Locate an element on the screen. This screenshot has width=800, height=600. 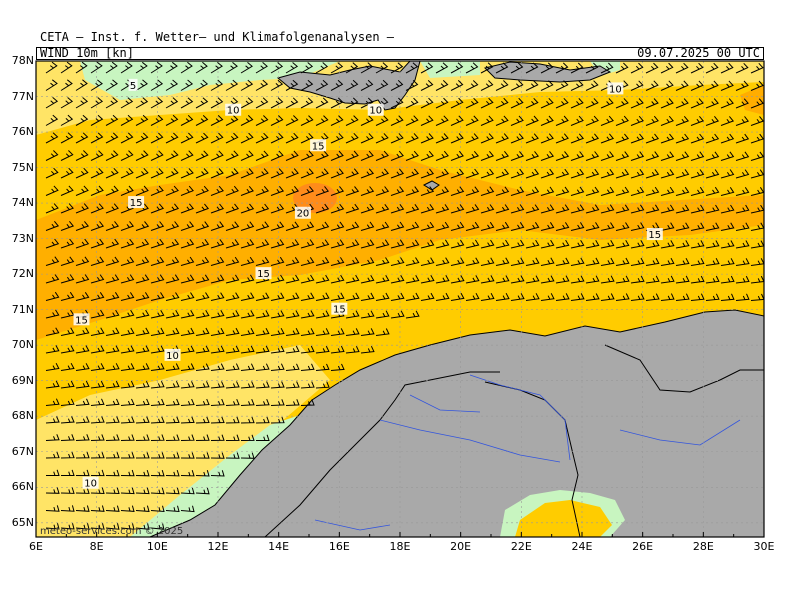
lon-label: 12E is located at coordinates (218, 546).